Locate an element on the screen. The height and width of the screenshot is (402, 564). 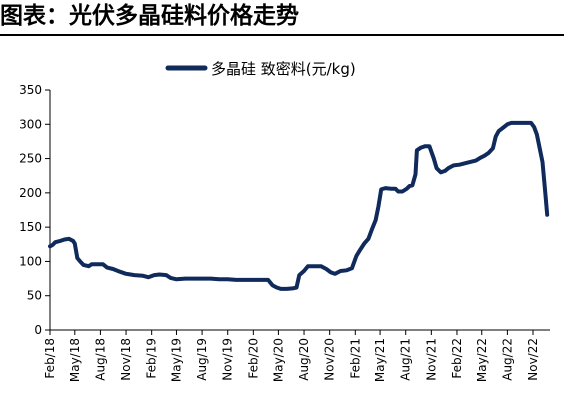
x-tick-label: May/20 is located at coordinates (278, 360).